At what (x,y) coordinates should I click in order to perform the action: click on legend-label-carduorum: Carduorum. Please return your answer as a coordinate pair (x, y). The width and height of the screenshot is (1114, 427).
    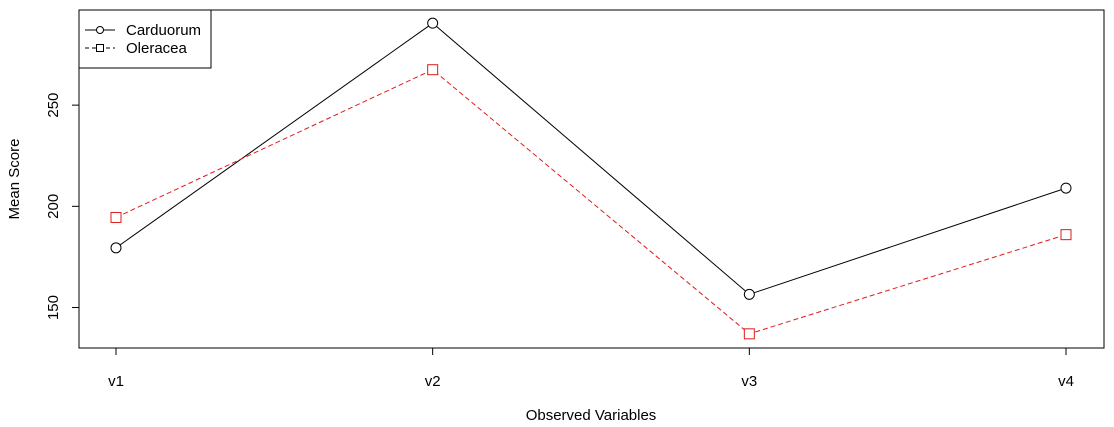
    Looking at the image, I should click on (163, 30).